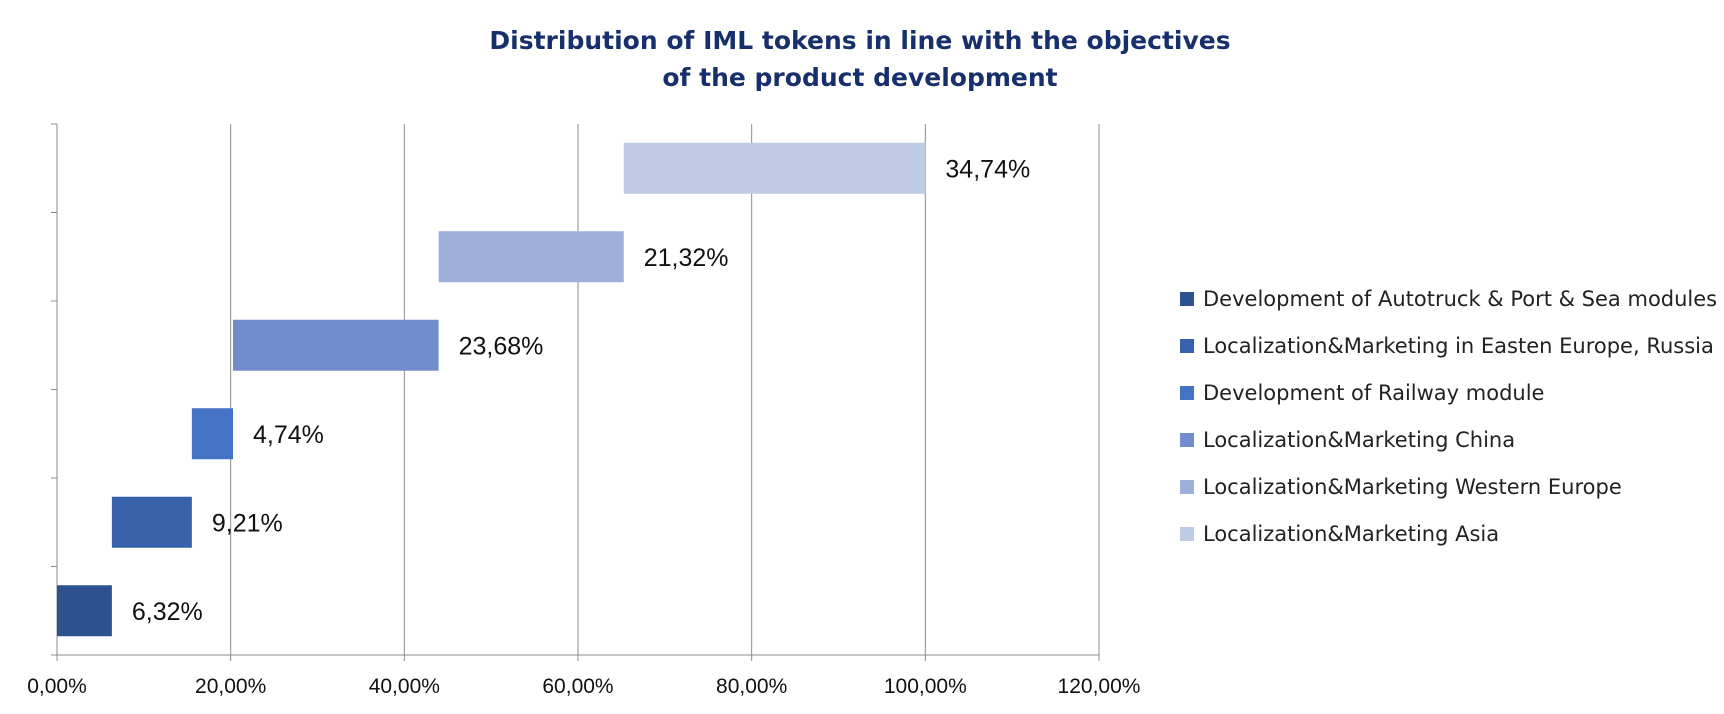  What do you see at coordinates (751, 686) in the screenshot?
I see `x-tick-label: 80,00%` at bounding box center [751, 686].